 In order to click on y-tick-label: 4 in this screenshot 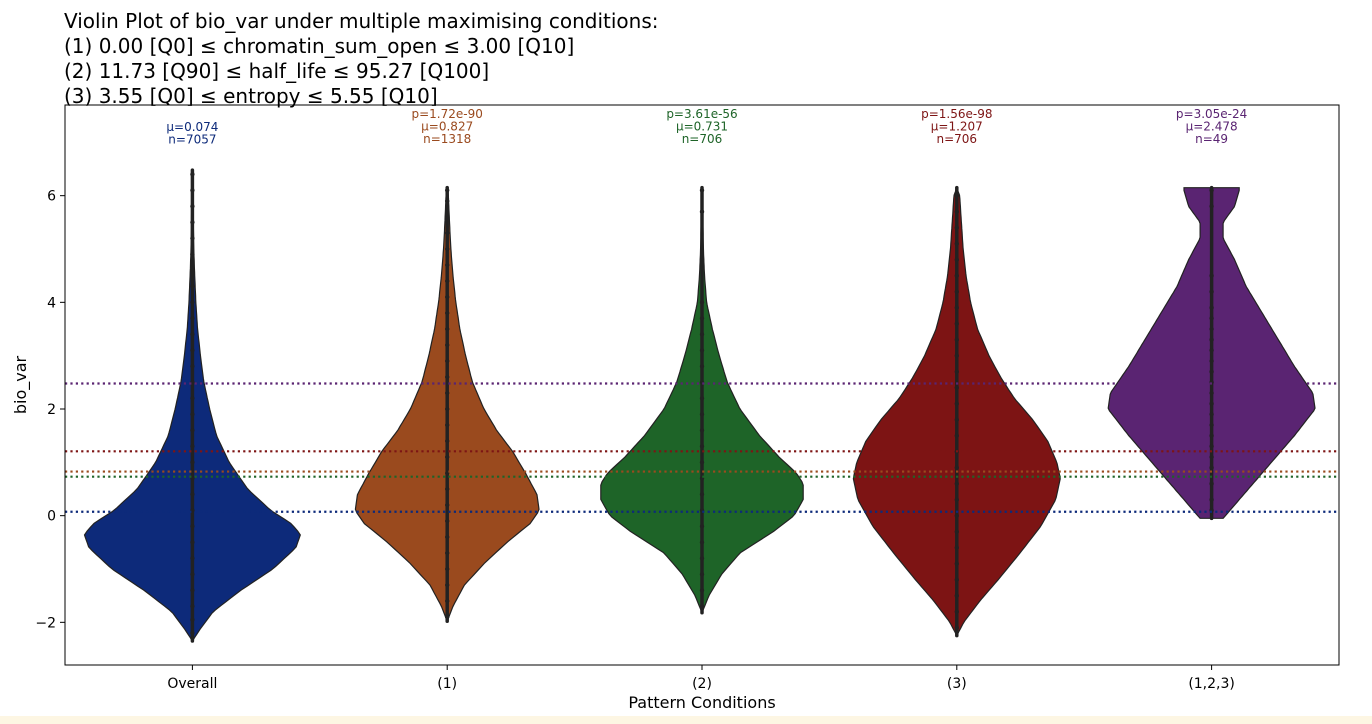, I will do `click(51, 303)`.